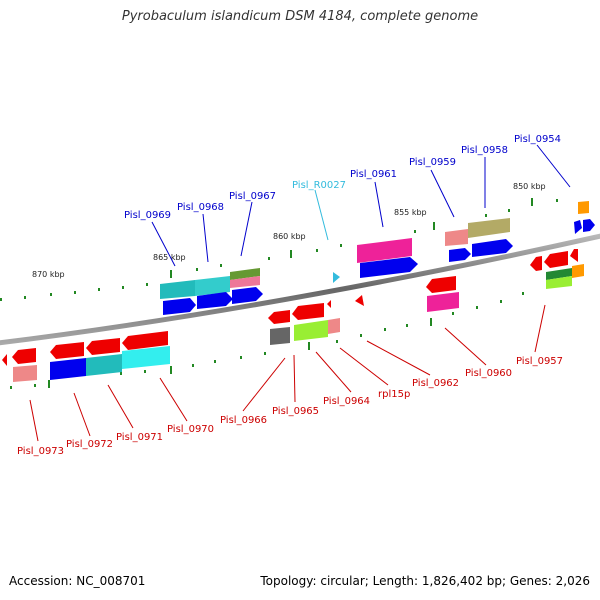 This screenshot has width=600, height=600. I want to click on gene-label-pisl-0973: Pisl_0973, so click(40, 451).